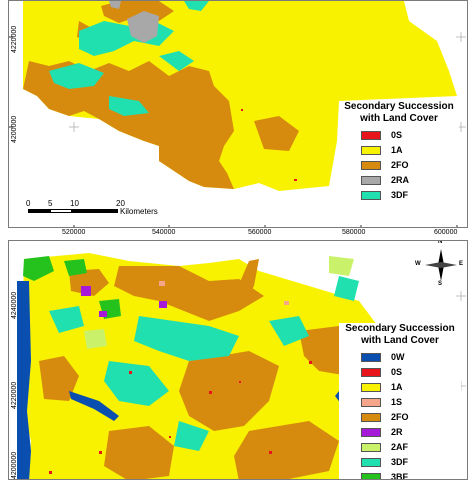 The width and height of the screenshot is (474, 480). I want to click on legend-items: 0S 1A 2FO 2RA 3DF, so click(406, 166).